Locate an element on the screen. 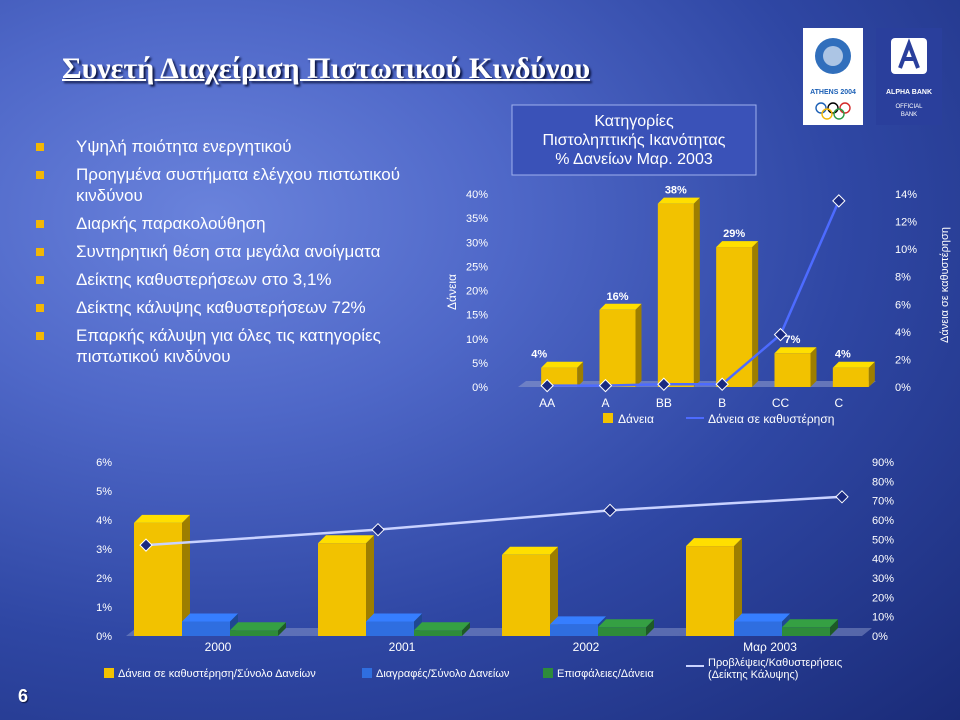 This screenshot has height=720, width=960. chart1-y-tick-label: 25% is located at coordinates (477, 267).